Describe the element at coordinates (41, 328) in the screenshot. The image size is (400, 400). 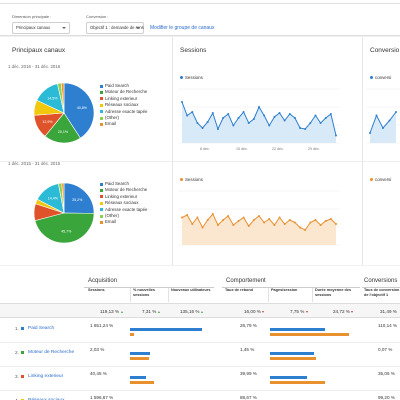
I see `channel-link: Paid Search` at that location.